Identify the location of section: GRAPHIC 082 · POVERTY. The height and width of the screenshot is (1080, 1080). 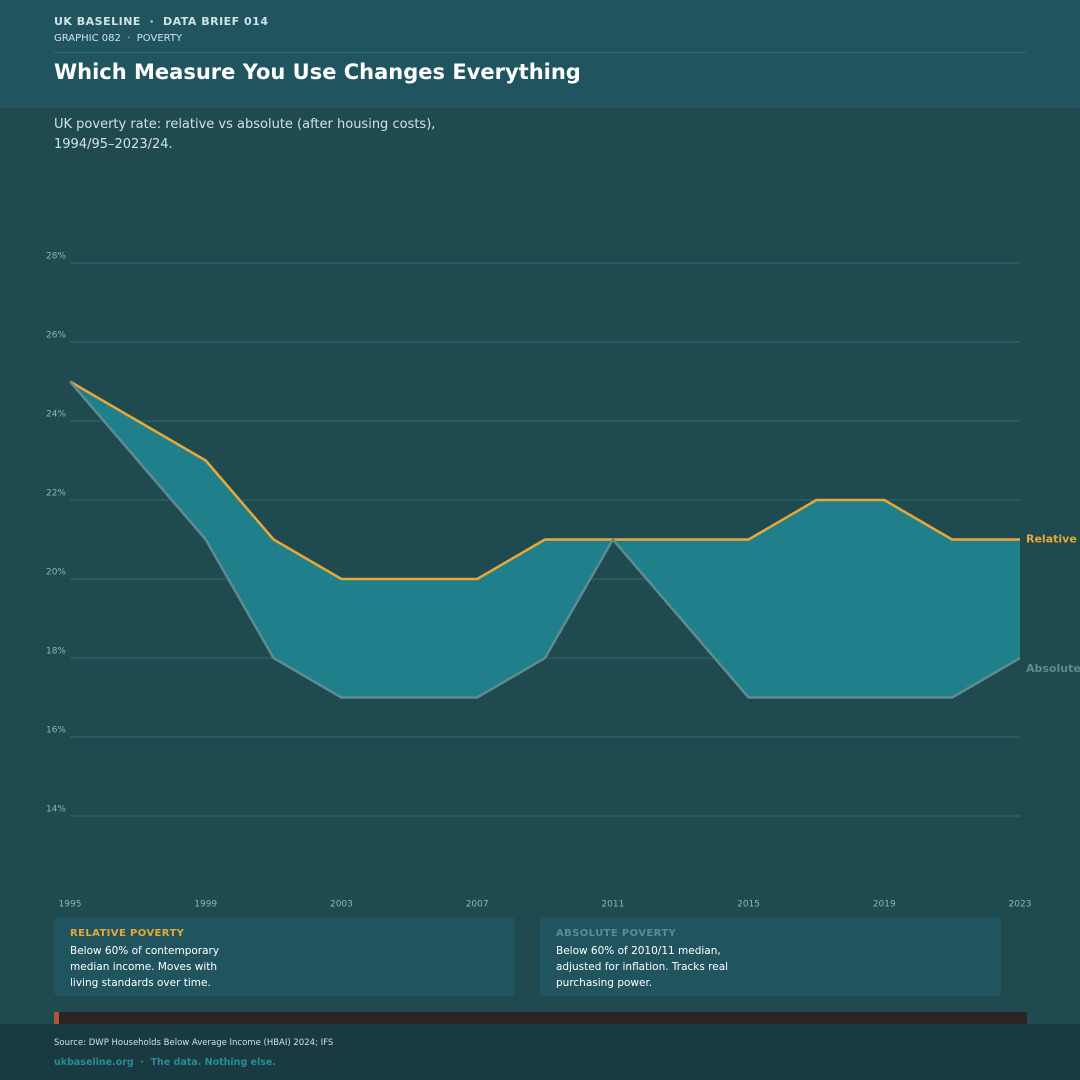
(118, 38).